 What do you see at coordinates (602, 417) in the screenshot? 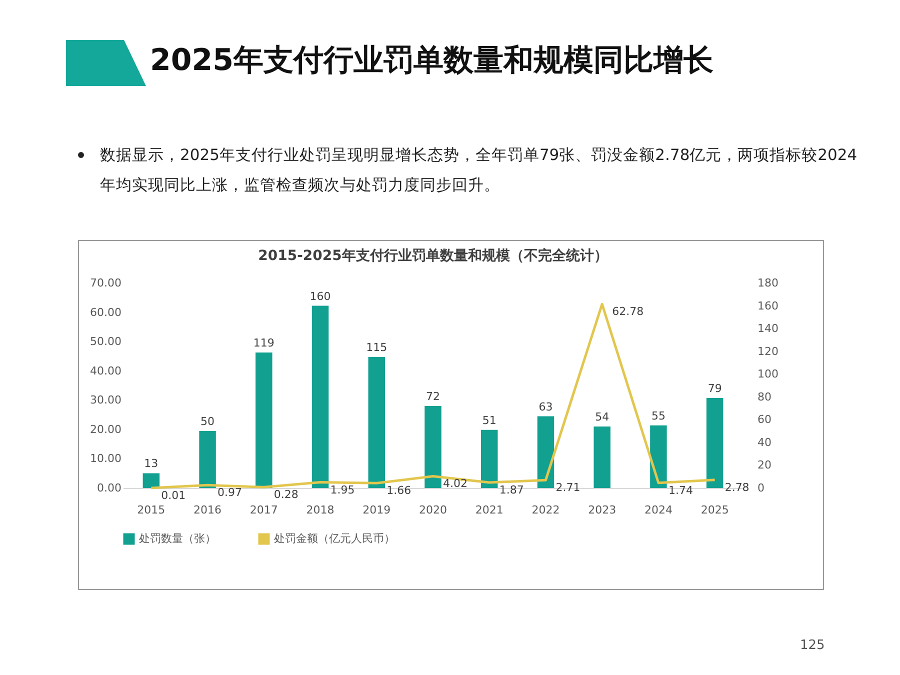
I see `data-label: 54` at bounding box center [602, 417].